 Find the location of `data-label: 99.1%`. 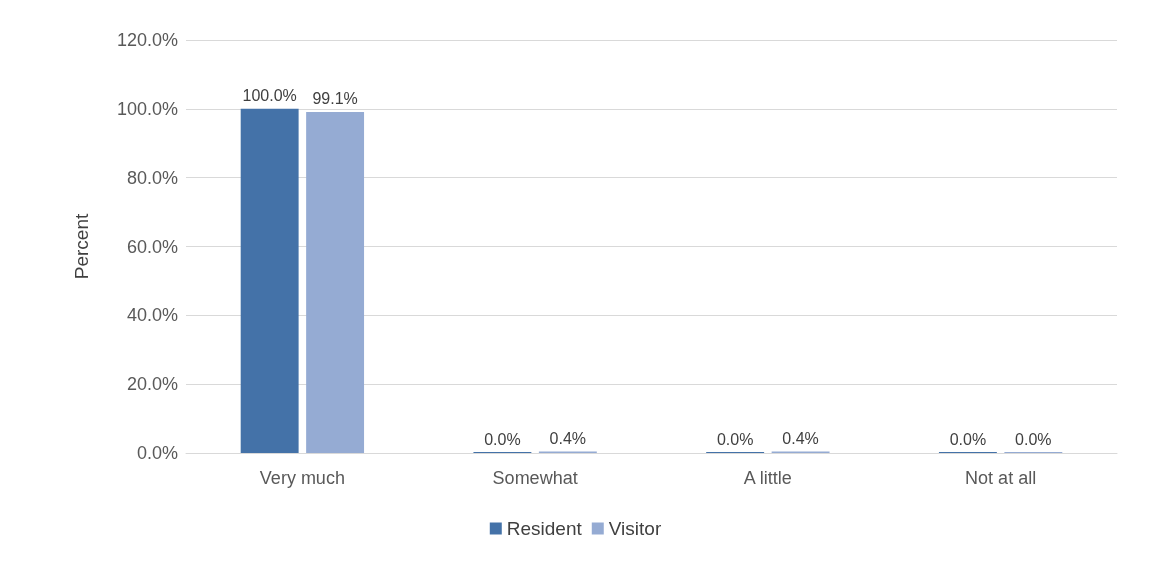

data-label: 99.1% is located at coordinates (335, 99).